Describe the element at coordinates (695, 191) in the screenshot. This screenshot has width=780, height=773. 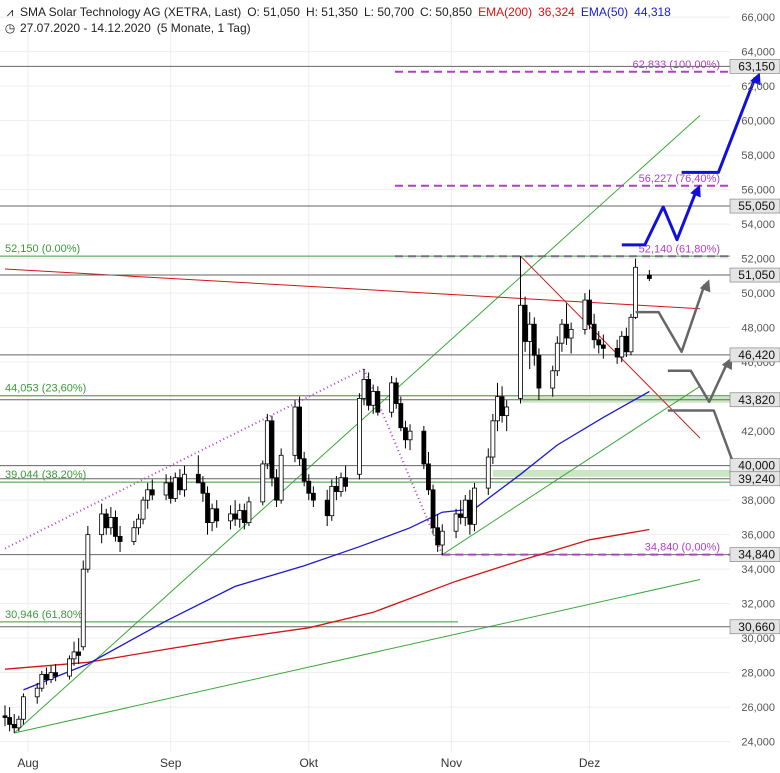
I see `scenario-up-arrow-1-head` at that location.